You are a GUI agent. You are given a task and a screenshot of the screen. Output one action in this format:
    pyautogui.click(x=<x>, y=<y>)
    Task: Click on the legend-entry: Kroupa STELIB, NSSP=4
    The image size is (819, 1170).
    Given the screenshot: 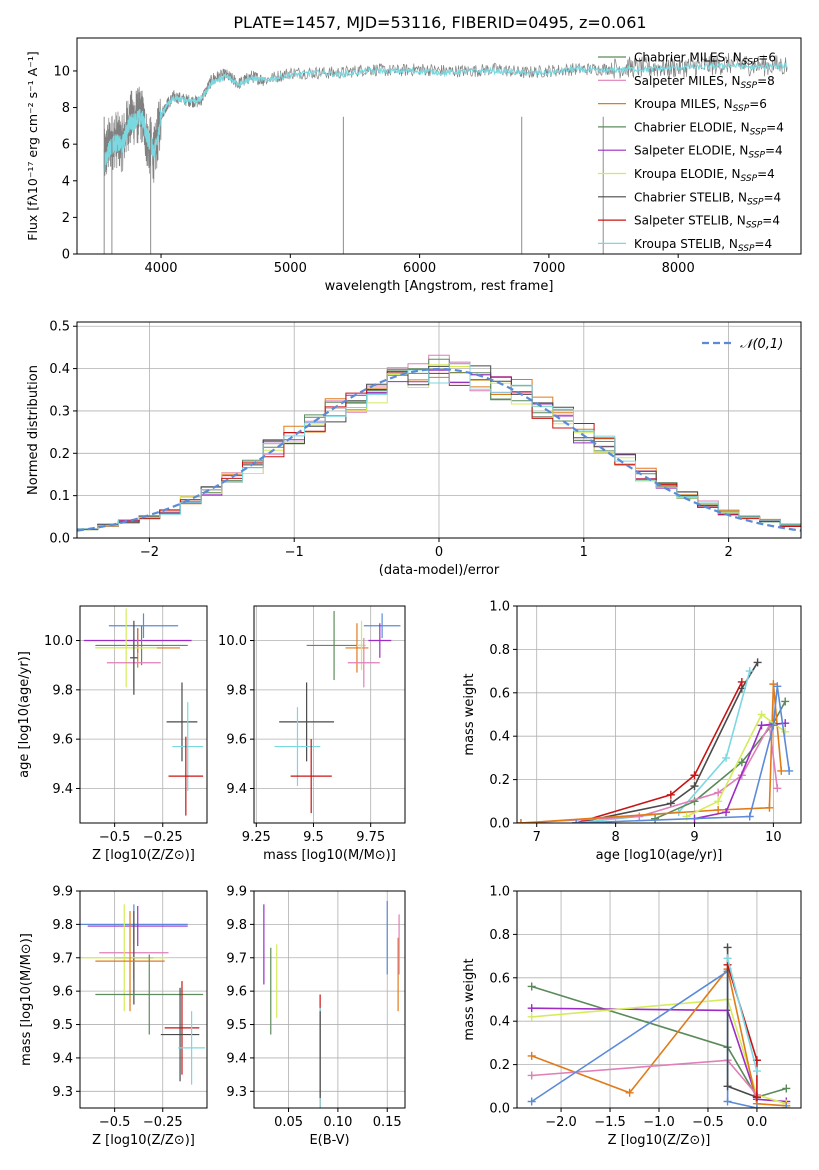 What is the action you would take?
    pyautogui.click(x=685, y=245)
    